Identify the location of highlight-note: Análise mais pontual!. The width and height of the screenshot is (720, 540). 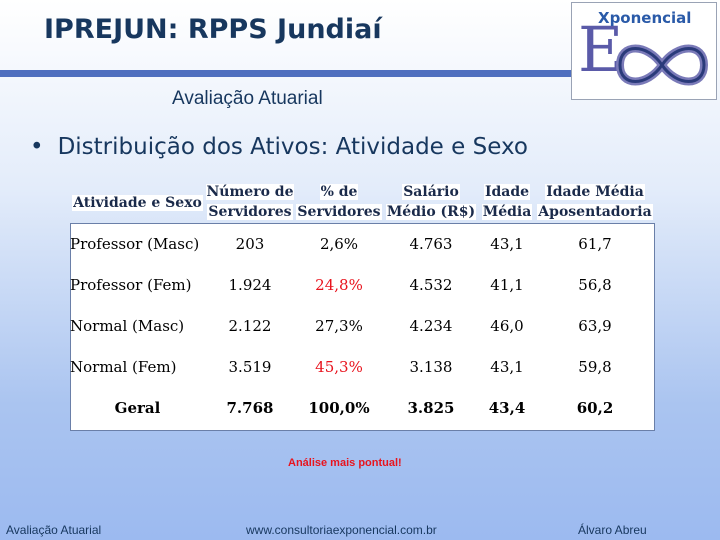
(345, 463).